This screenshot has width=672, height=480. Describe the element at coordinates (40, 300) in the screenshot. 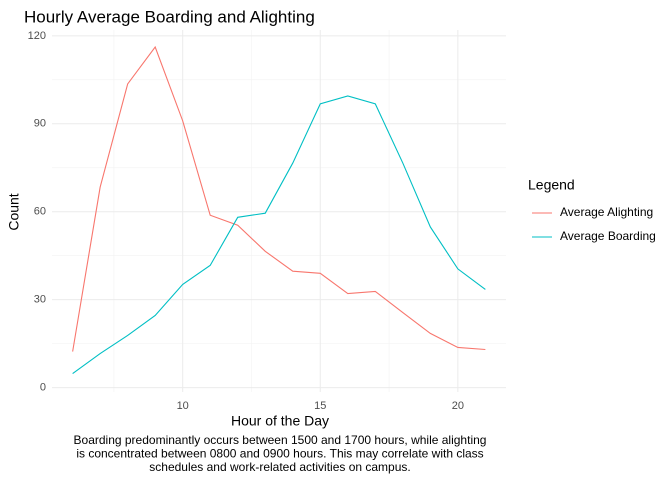

I see `y-tick-label: 30` at that location.